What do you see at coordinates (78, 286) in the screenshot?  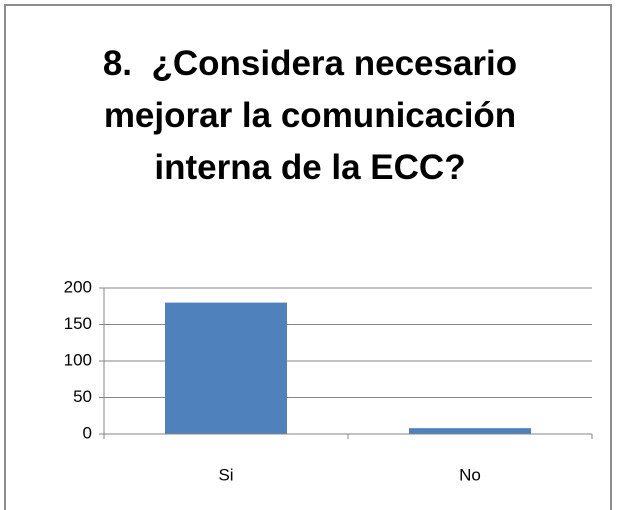 I see `y-tick-label: 200` at bounding box center [78, 286].